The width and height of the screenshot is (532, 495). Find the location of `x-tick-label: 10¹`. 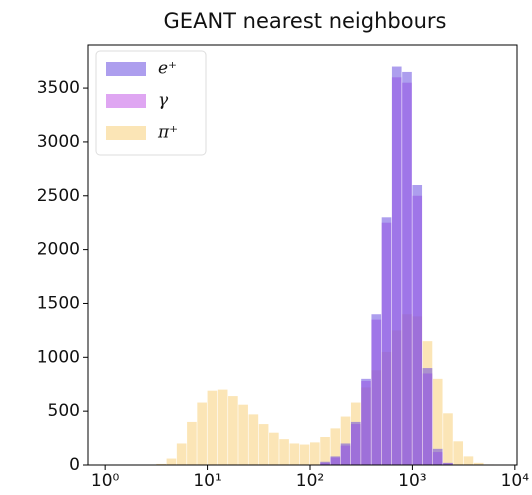

x-tick-label: 10¹ is located at coordinates (207, 481).